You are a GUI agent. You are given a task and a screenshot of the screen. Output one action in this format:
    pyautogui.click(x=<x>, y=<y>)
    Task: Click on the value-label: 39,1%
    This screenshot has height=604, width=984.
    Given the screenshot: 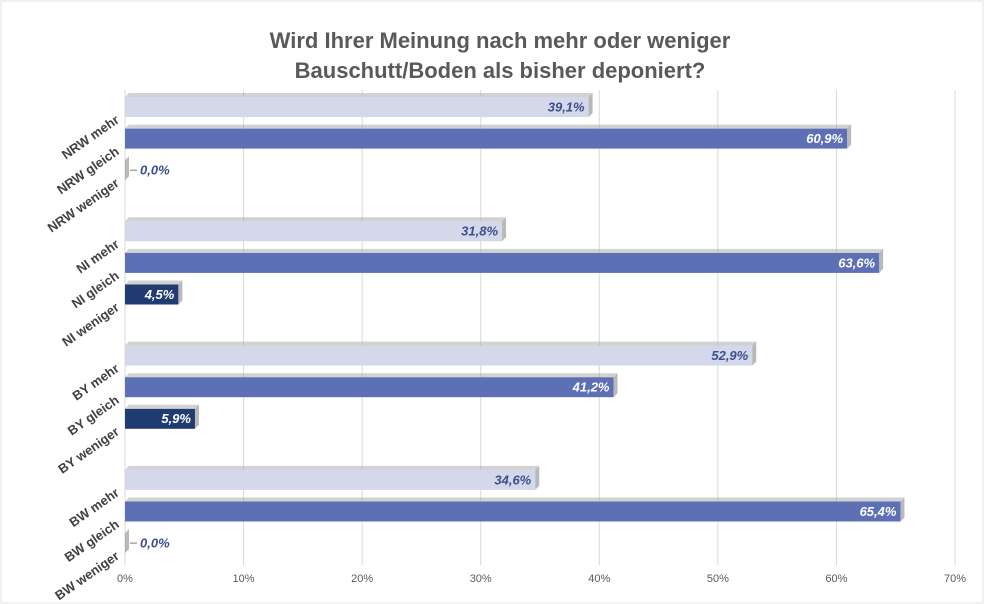 What is the action you would take?
    pyautogui.click(x=566, y=106)
    